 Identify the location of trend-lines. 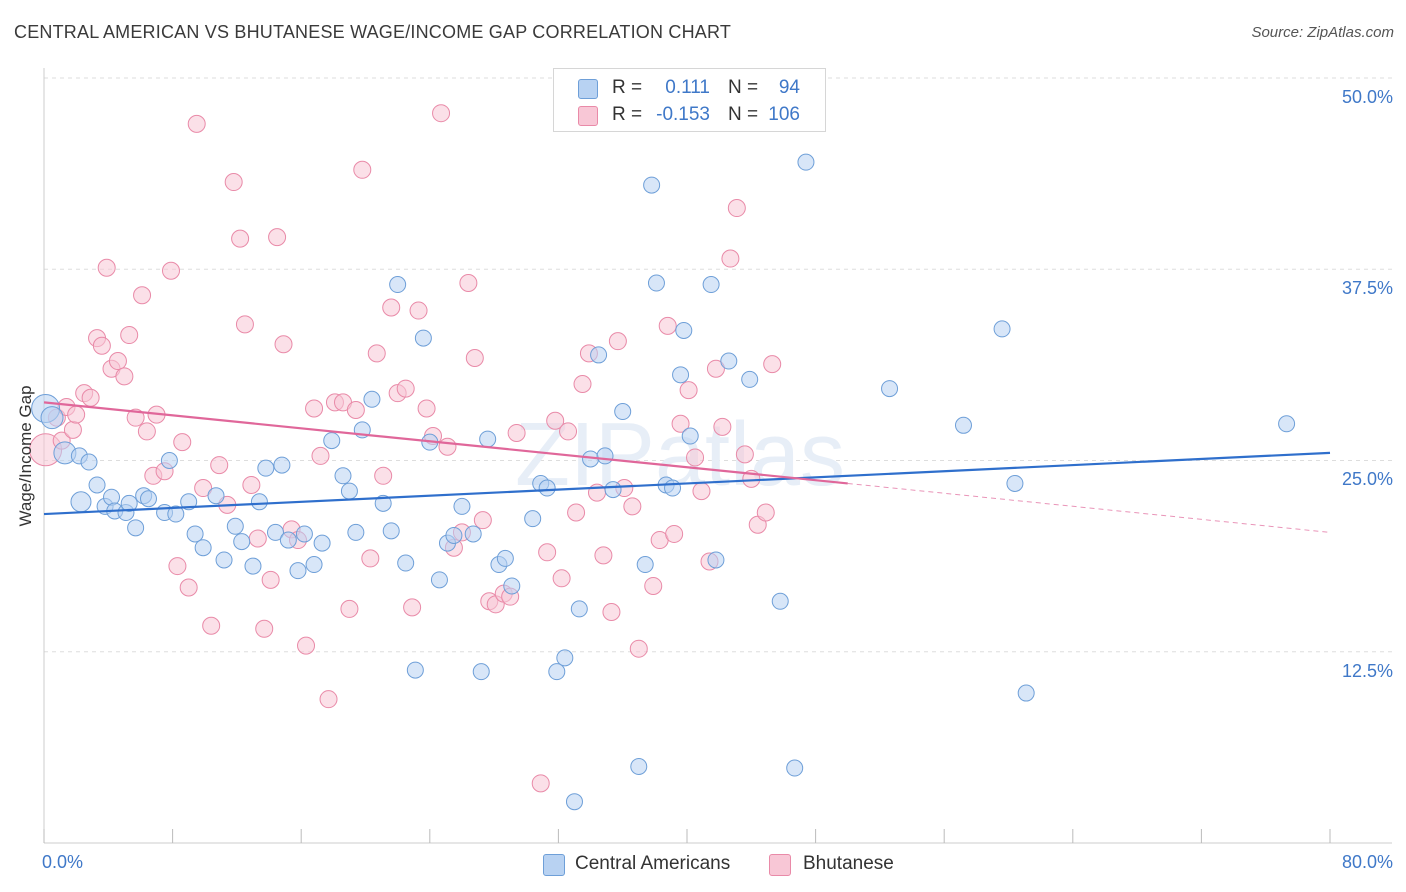
(687, 467).